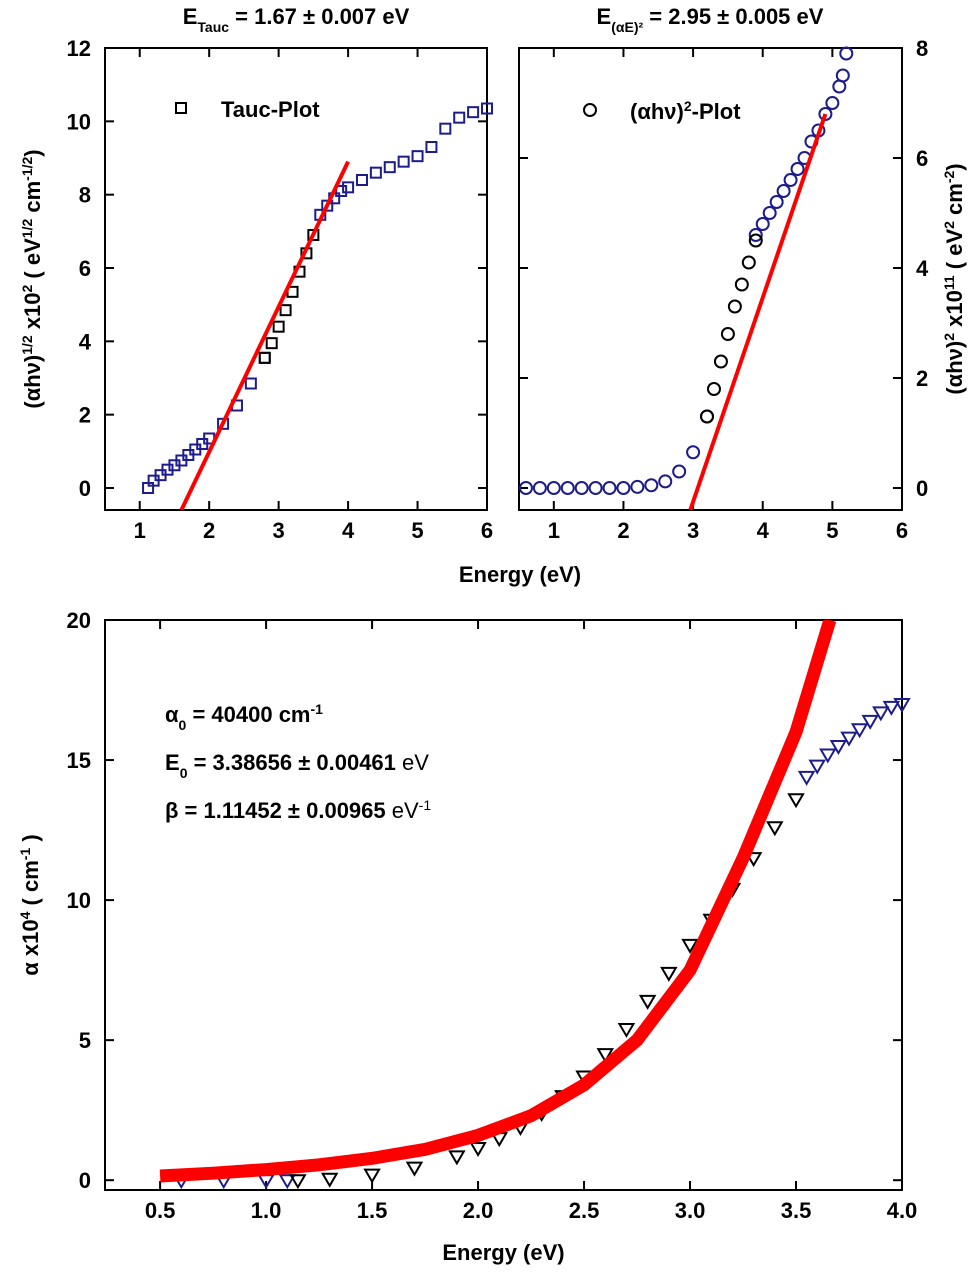 The image size is (979, 1277). I want to click on x-tick-label: 2.5, so click(584, 1210).